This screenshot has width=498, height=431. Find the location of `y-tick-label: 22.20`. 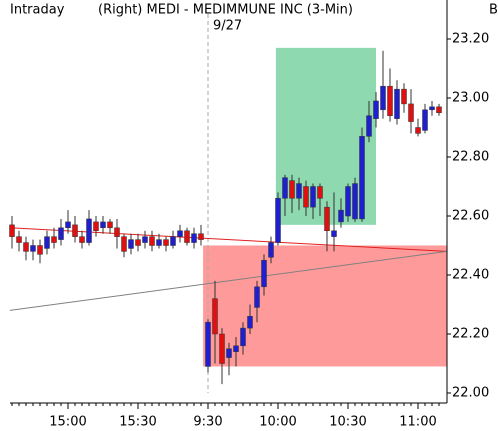

y-tick-label: 22.20 is located at coordinates (470, 334).